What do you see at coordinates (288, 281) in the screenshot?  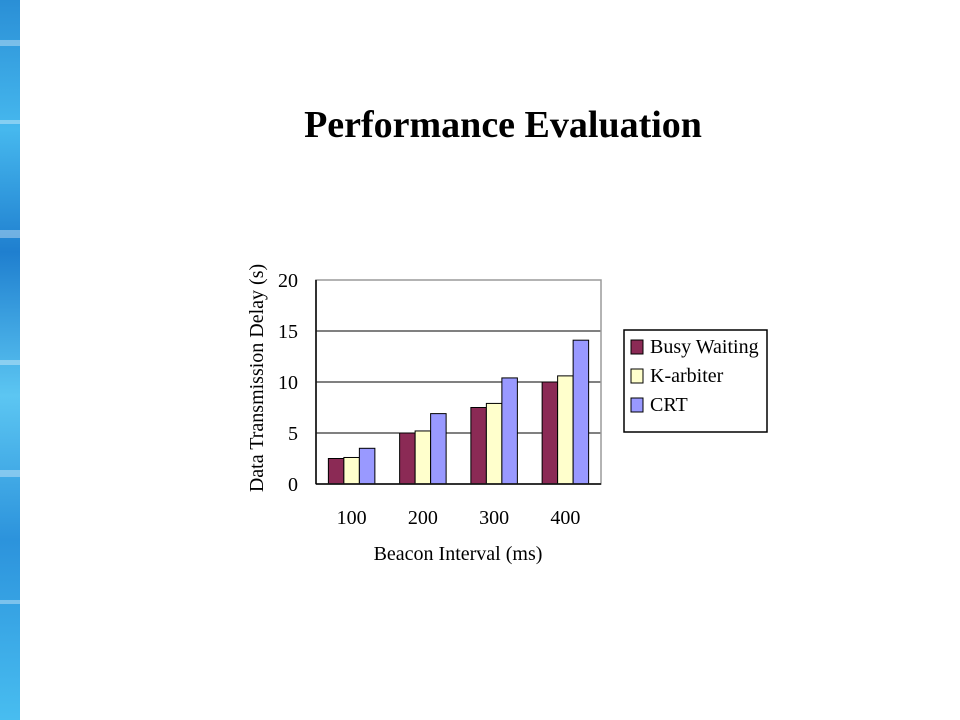 I see `y-tick-label: 20` at bounding box center [288, 281].